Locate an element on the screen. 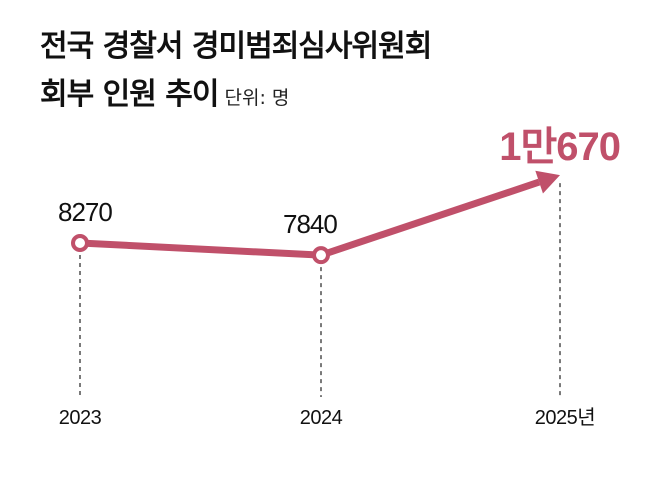  chart-title-line2: 회부 인원 추이 단위: 명 is located at coordinates (164, 95).